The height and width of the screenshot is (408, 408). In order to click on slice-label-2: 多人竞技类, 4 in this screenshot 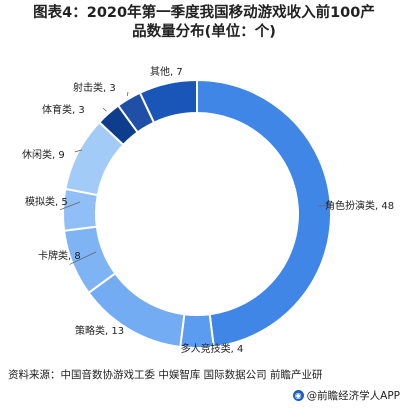, I will do `click(212, 348)`.